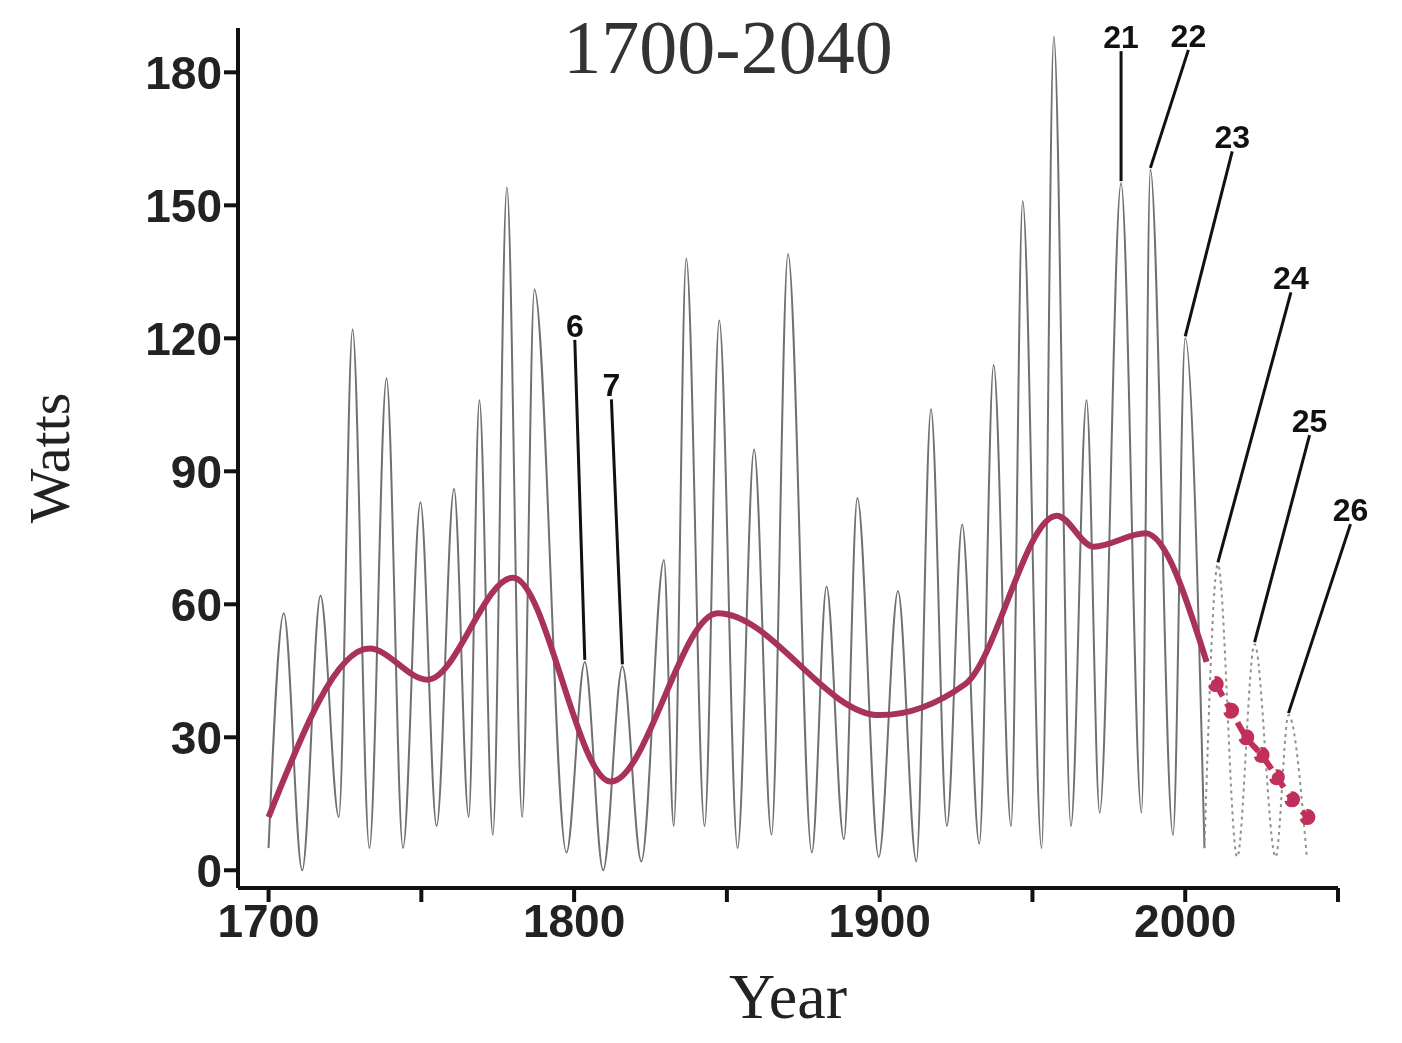 Image resolution: width=1402 pixels, height=1043 pixels. I want to click on y-tick-label: 180, so click(183, 72).